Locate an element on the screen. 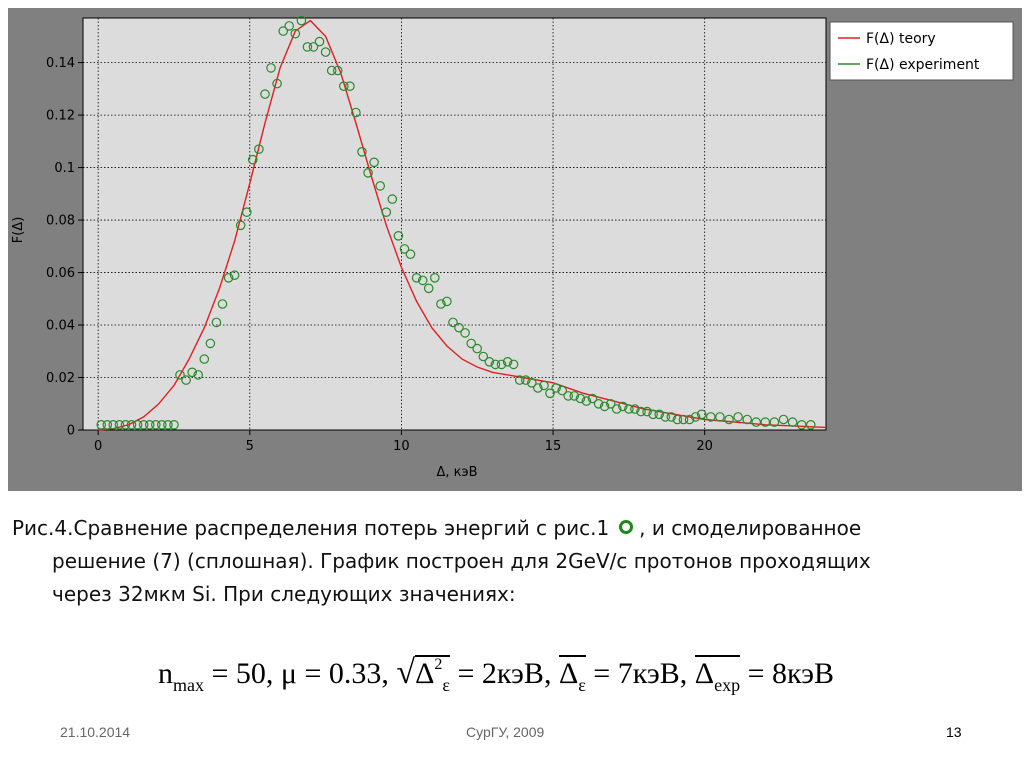 This screenshot has height=768, width=1024. y-tick-label: 0.12 is located at coordinates (60, 116).